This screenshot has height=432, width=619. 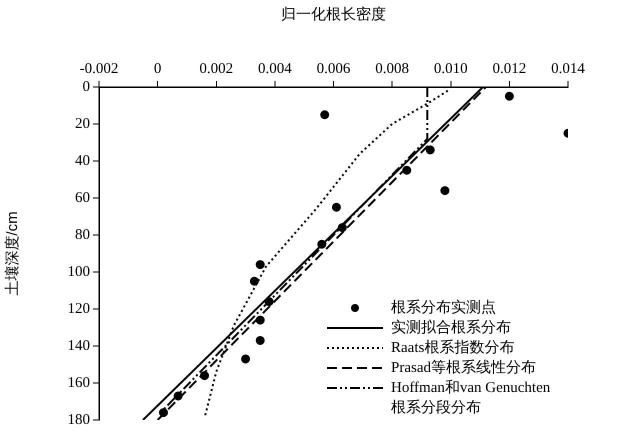 I want to click on y-tick-label: 0, so click(x=86, y=86).